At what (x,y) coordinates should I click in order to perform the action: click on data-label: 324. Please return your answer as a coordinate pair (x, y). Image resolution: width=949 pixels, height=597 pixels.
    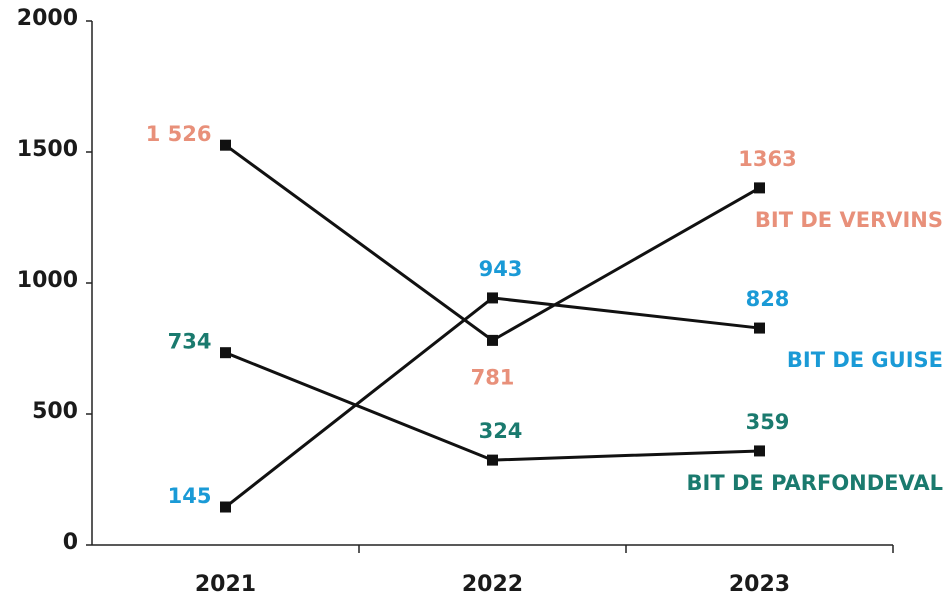
    Looking at the image, I should click on (501, 431).